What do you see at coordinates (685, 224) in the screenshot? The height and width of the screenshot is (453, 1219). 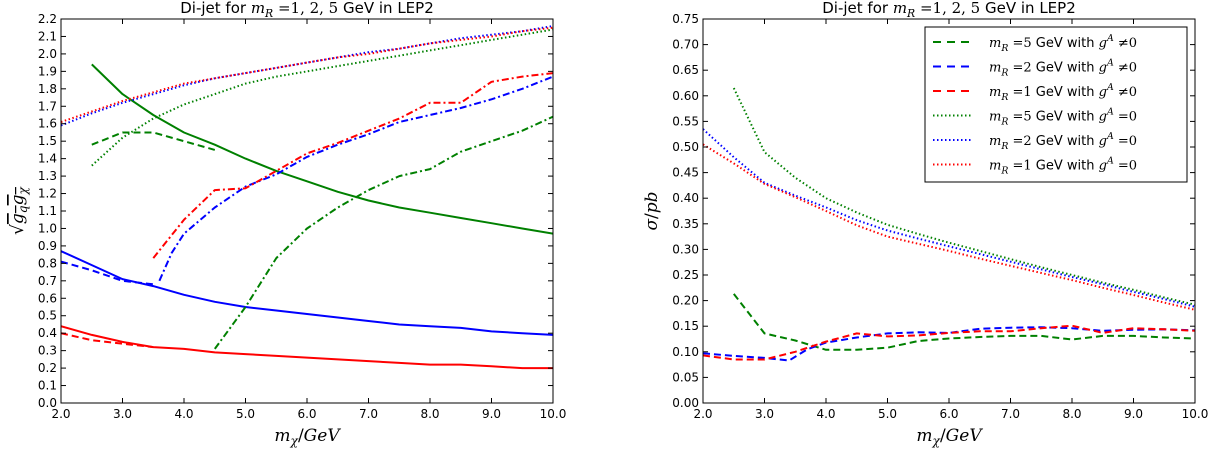 I see `y-tick-label: 0.35` at bounding box center [685, 224].